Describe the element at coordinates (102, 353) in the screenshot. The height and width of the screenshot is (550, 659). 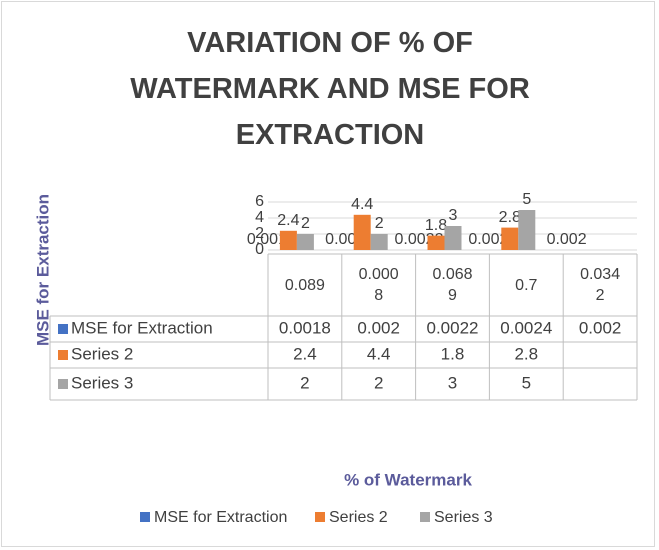
I see `table-series-name: Series 2` at that location.